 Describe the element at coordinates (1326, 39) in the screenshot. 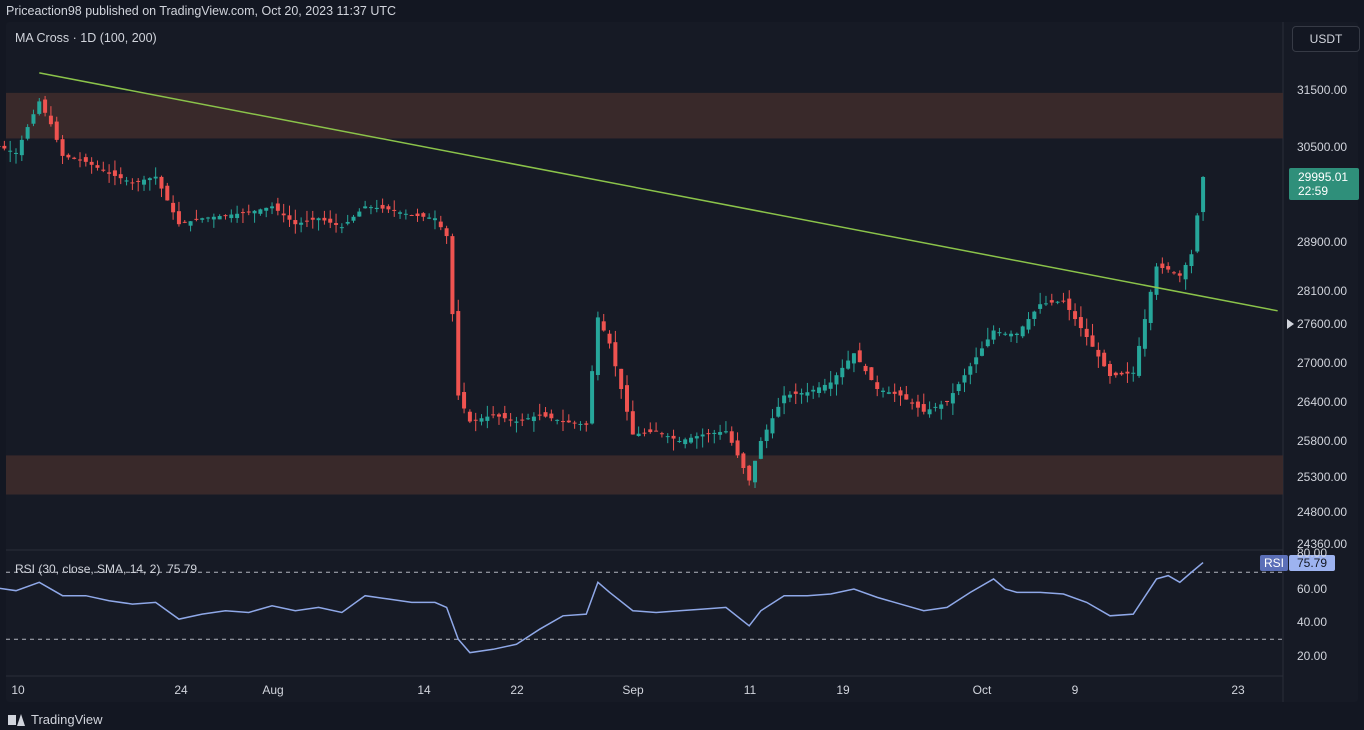

I see `currency-button: USDT` at that location.